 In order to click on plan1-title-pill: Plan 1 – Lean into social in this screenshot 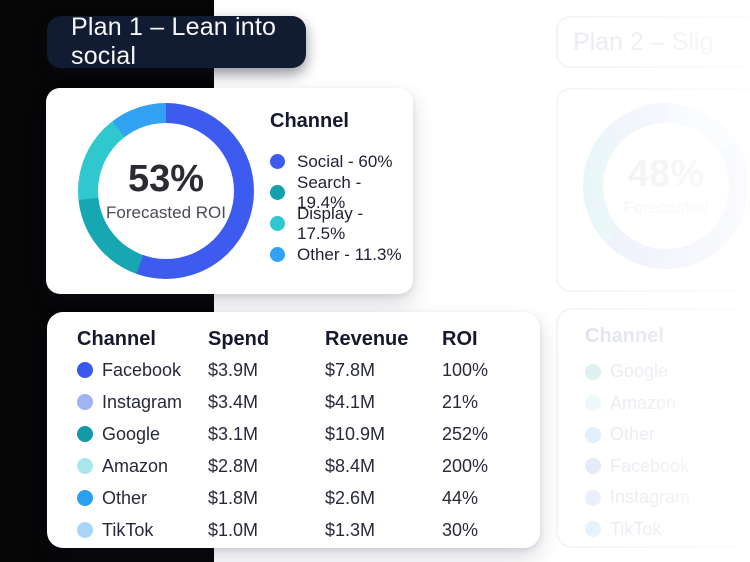, I will do `click(176, 41)`.